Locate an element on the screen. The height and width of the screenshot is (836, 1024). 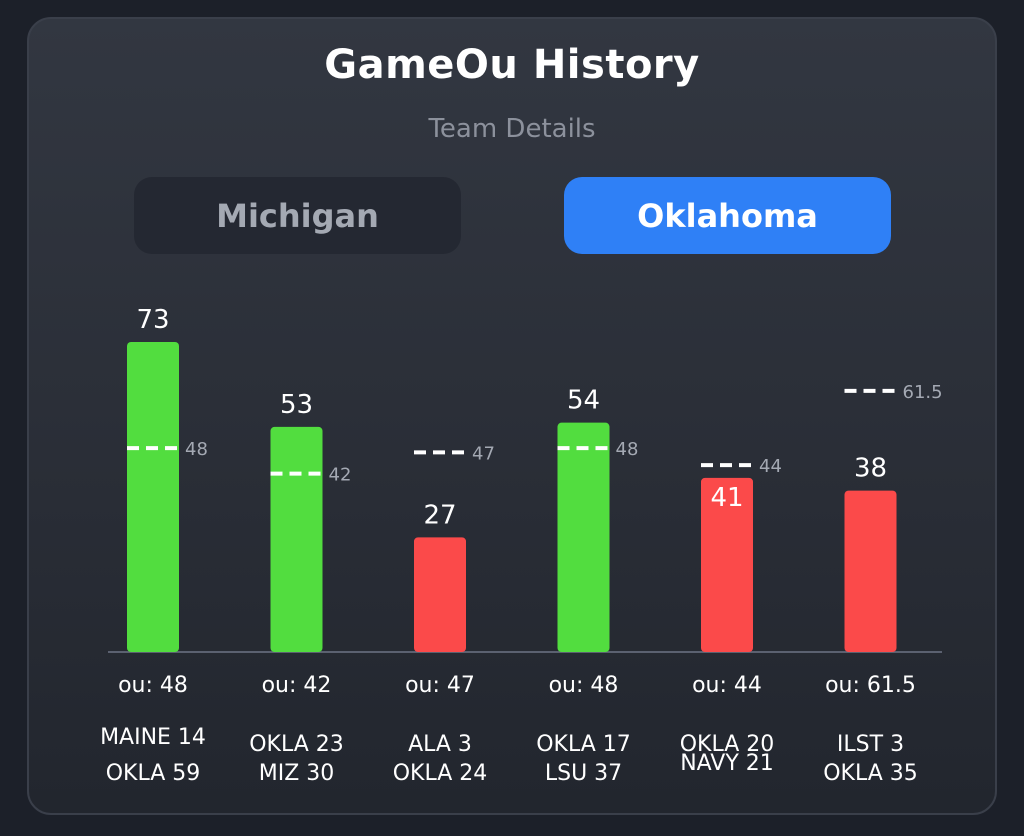
tab-michigan: Michigan is located at coordinates (297, 215).